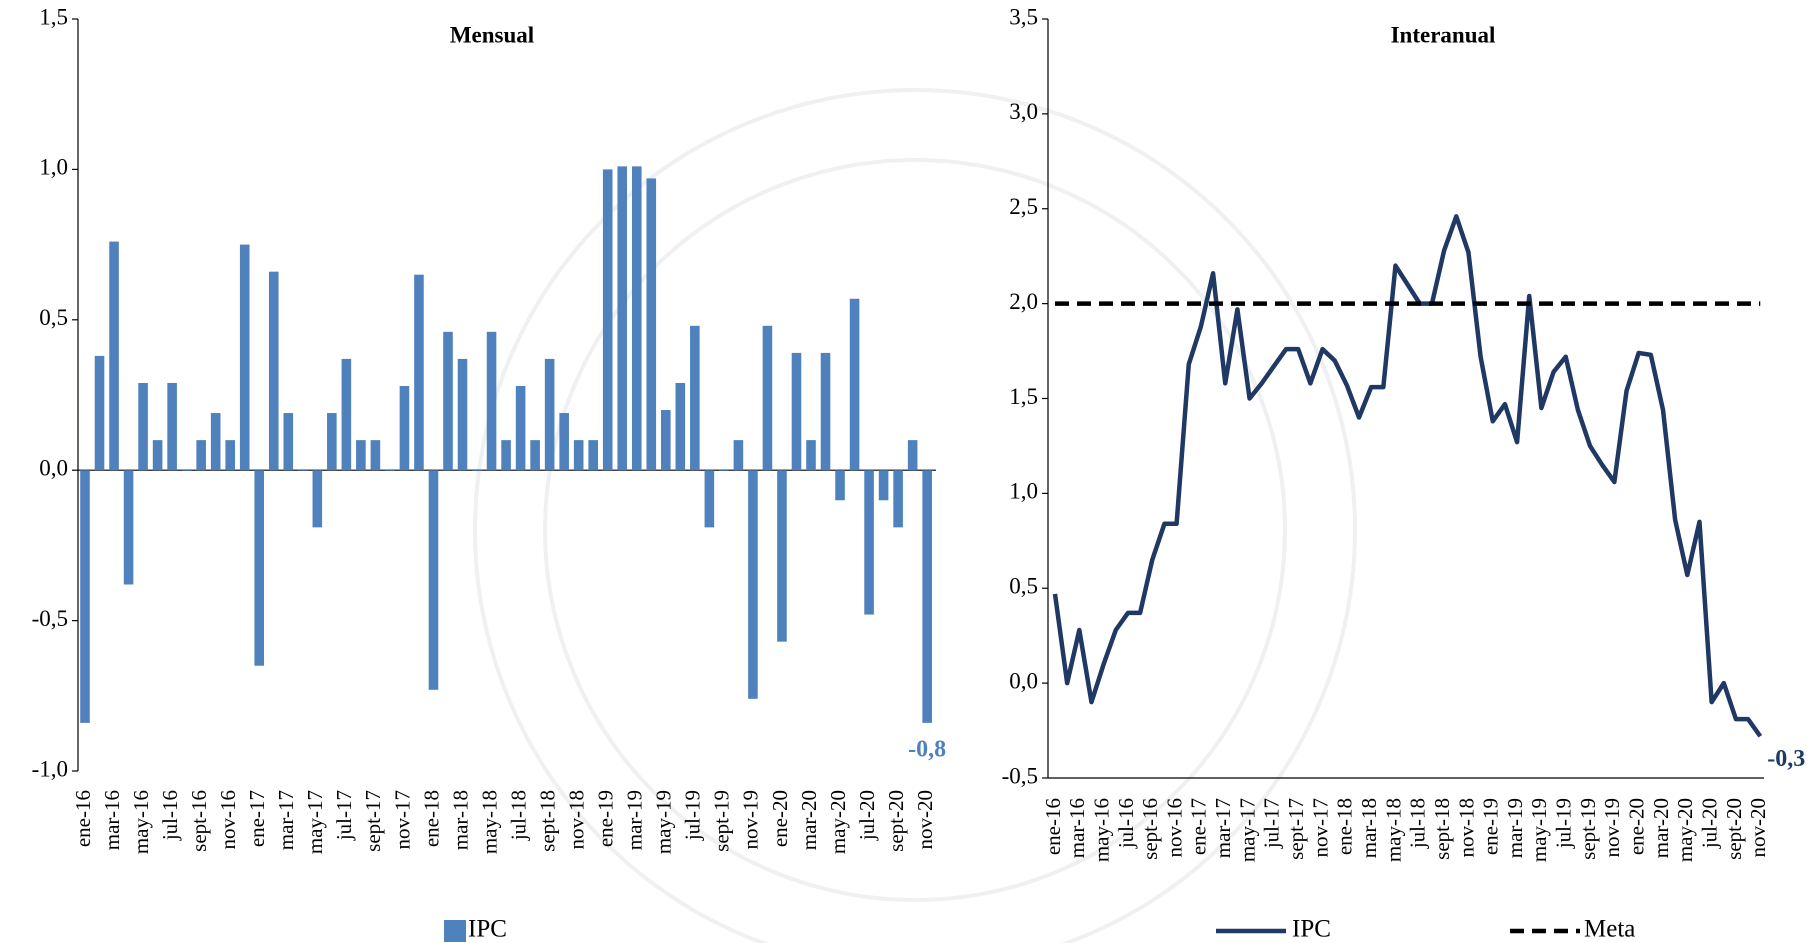 The image size is (1816, 943). What do you see at coordinates (50, 618) in the screenshot?
I see `y-tick-label: -0,5` at bounding box center [50, 618].